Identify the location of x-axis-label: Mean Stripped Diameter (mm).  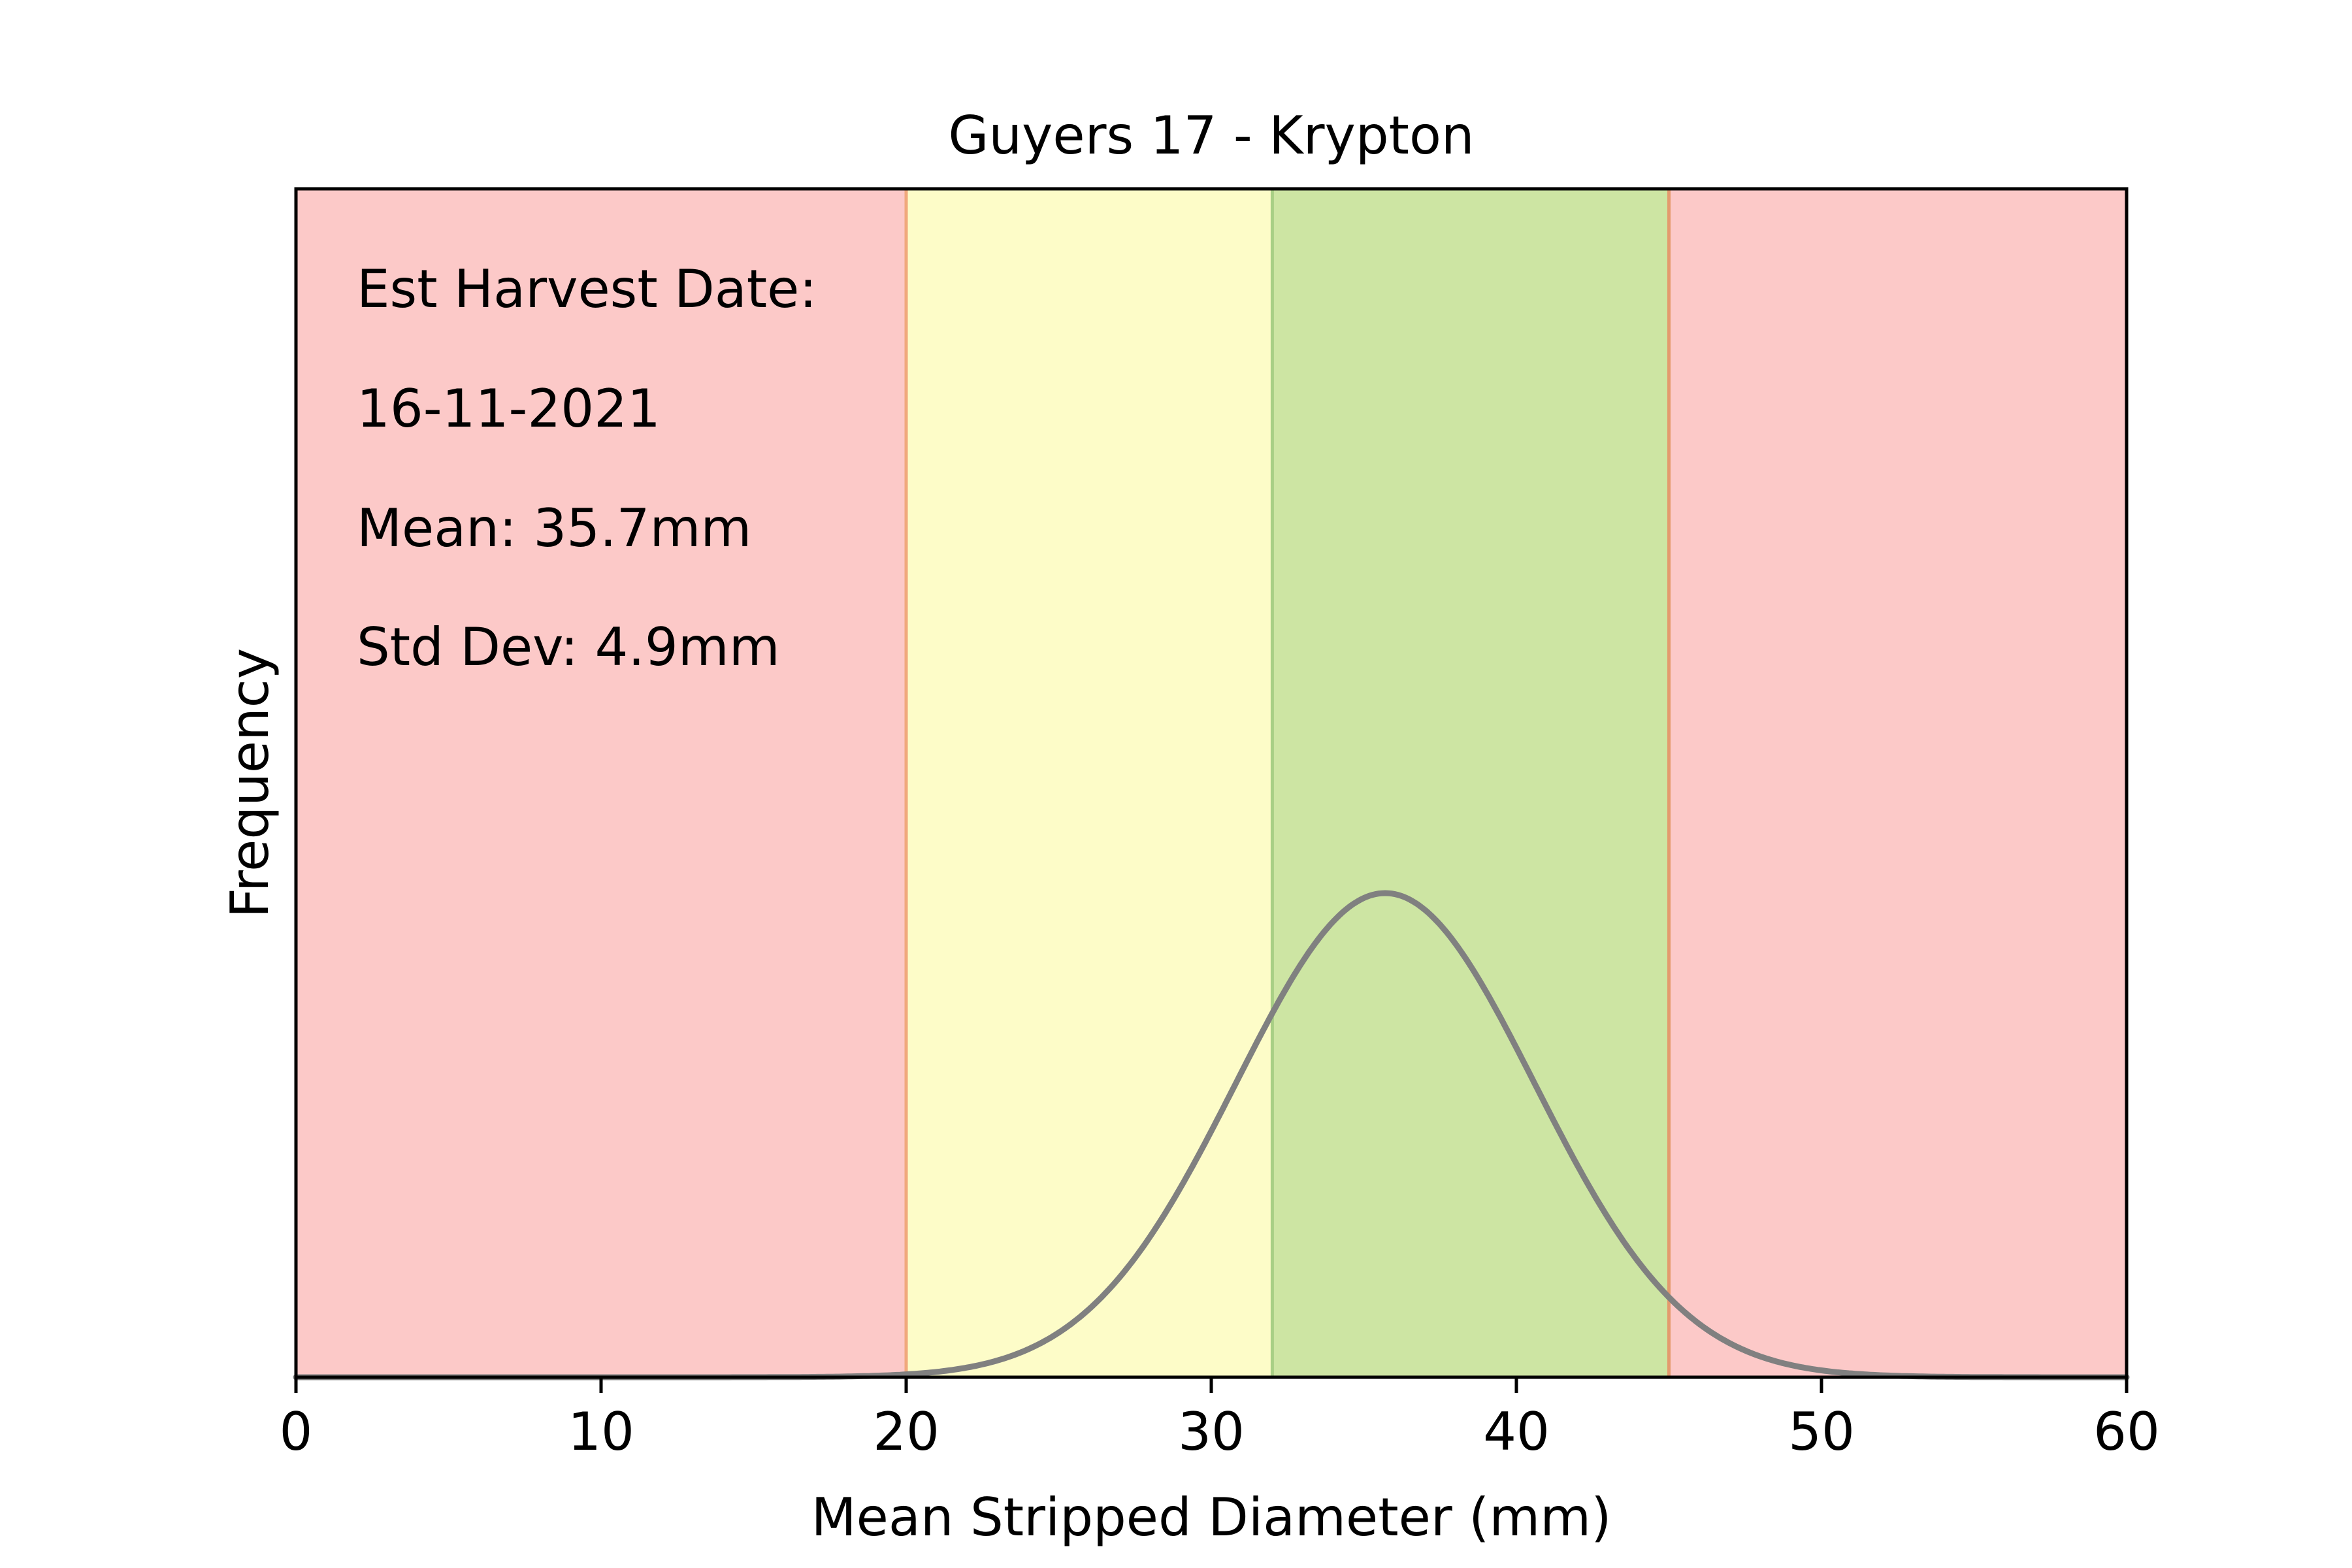
(1211, 1517).